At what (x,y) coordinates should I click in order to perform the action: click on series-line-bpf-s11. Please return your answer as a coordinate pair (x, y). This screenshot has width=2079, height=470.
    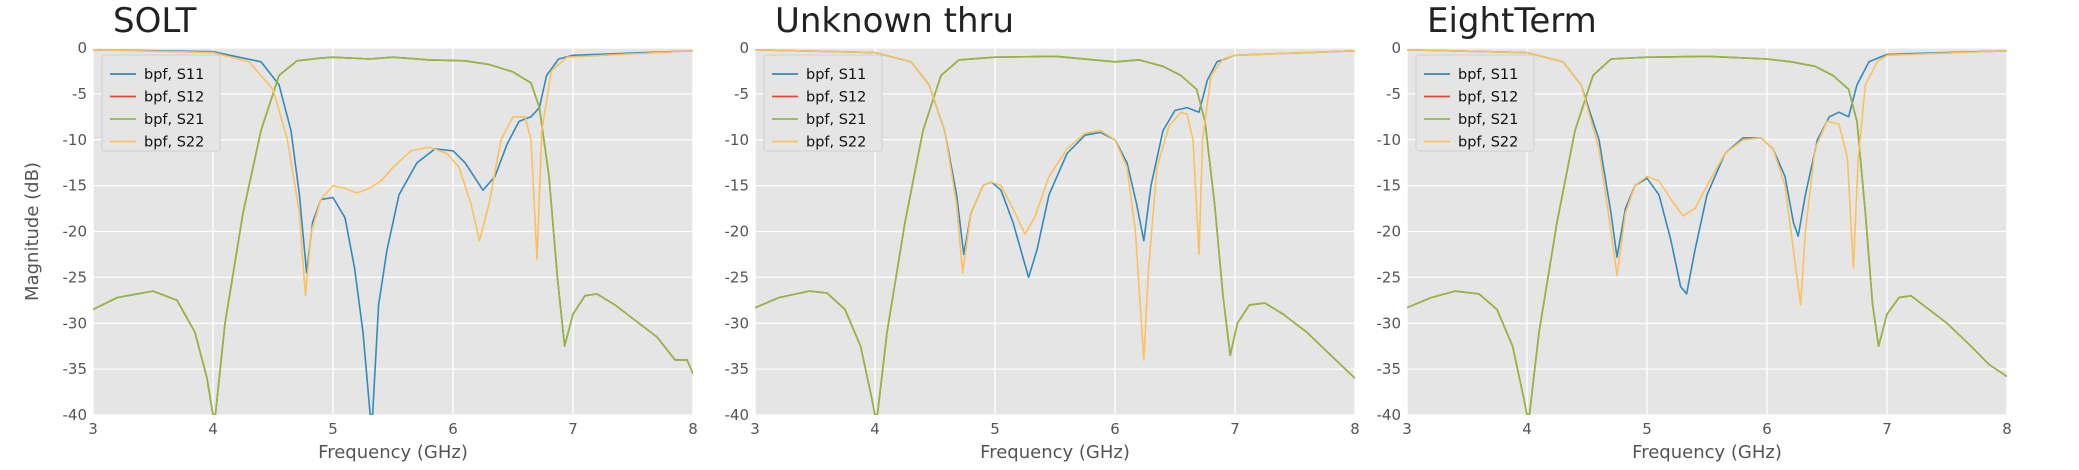
    Looking at the image, I should click on (1055, 164).